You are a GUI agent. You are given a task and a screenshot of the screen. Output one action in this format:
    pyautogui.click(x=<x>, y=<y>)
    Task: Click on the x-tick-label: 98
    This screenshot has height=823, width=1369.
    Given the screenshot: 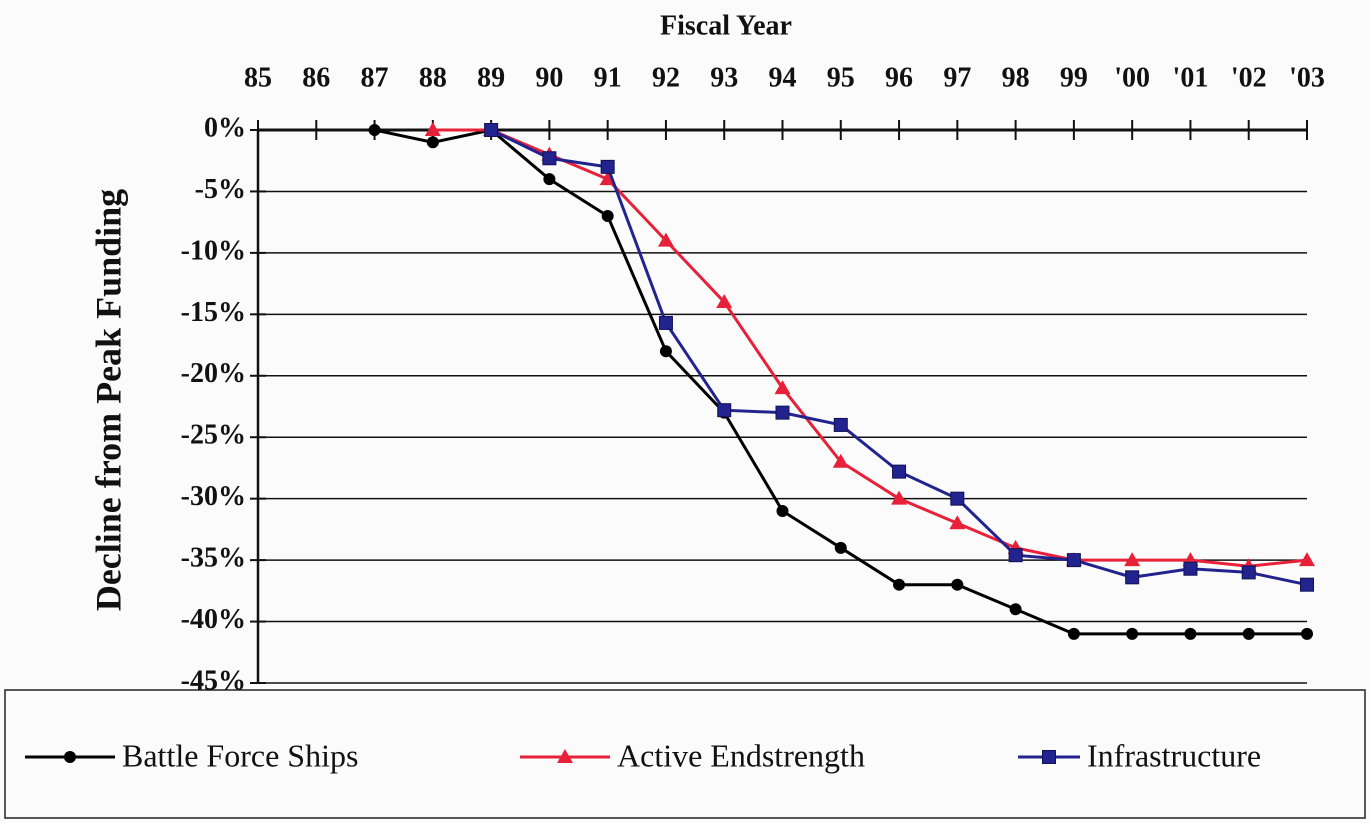 What is the action you would take?
    pyautogui.click(x=1016, y=77)
    